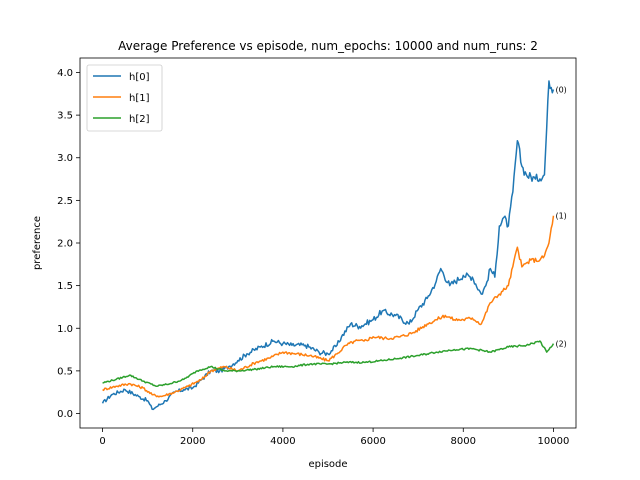  Describe the element at coordinates (37, 243) in the screenshot. I see `y-axis-label: preference` at that location.